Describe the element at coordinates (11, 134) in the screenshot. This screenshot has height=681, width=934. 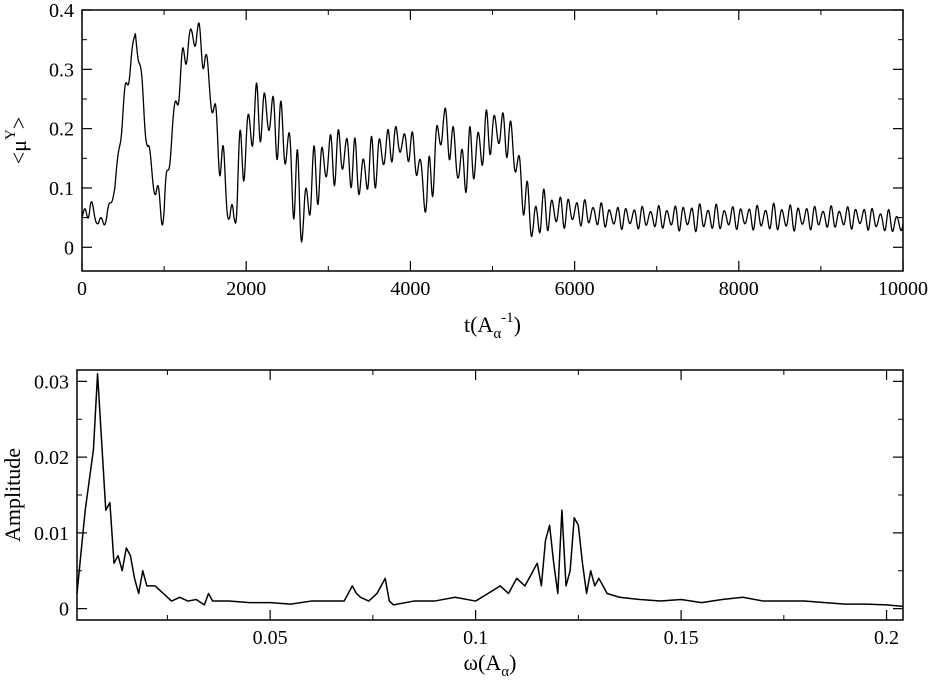
I see `time-series-y-axis-label-superscript: Y` at that location.